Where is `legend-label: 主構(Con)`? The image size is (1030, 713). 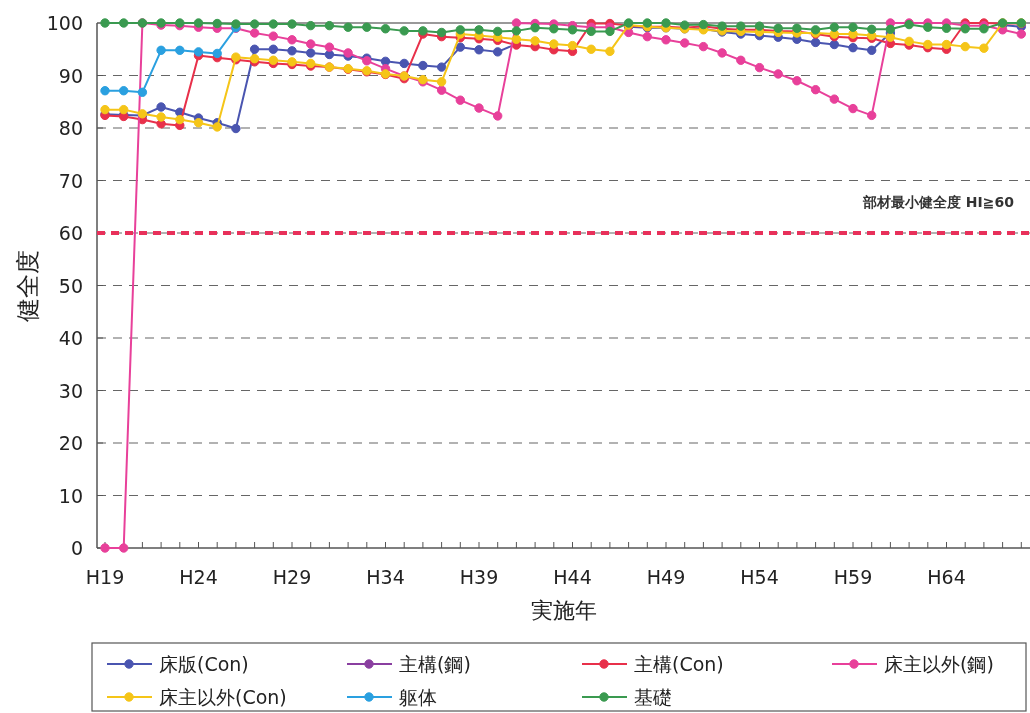
legend-label: 主構(Con) is located at coordinates (679, 664).